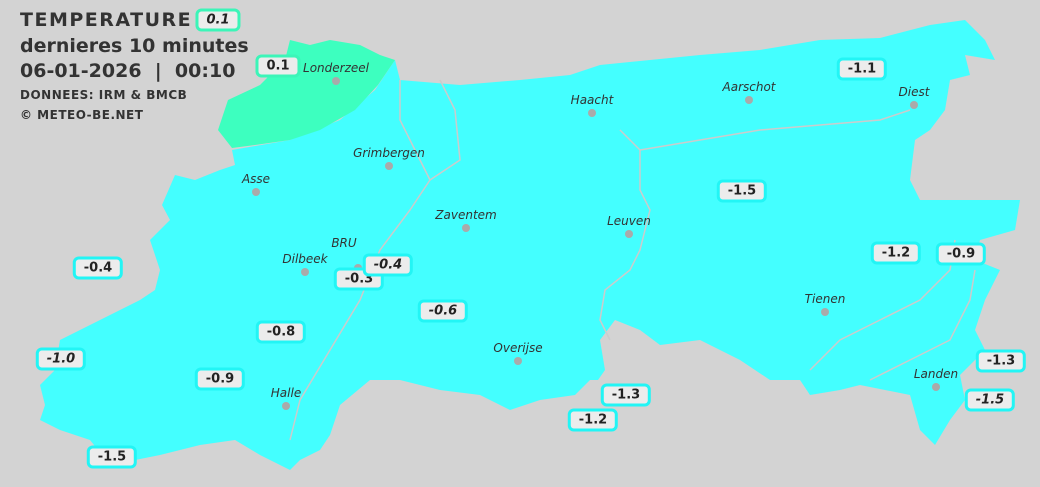 This screenshot has width=1040, height=487. I want to click on map-subtitle: dernieres 10 minutes, so click(134, 46).